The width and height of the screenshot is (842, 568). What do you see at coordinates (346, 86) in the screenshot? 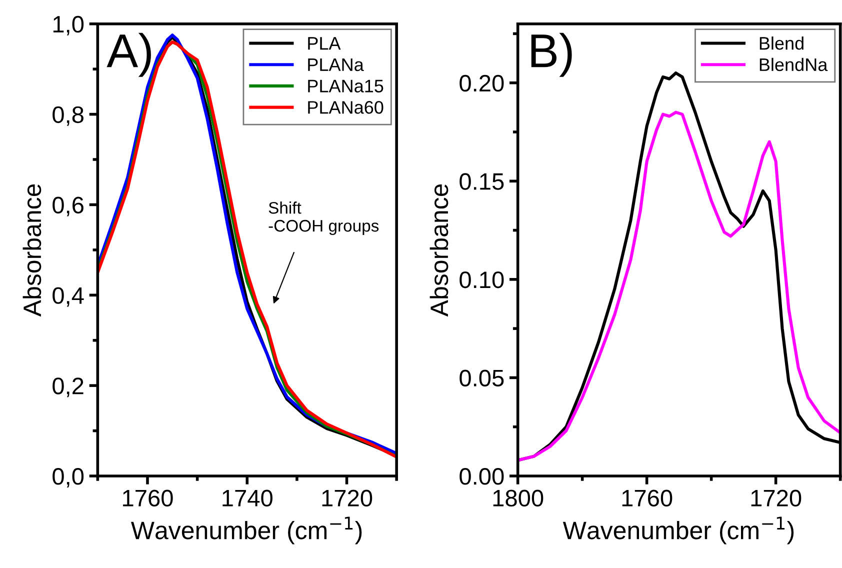
I see `legend-label: PLANa15` at bounding box center [346, 86].